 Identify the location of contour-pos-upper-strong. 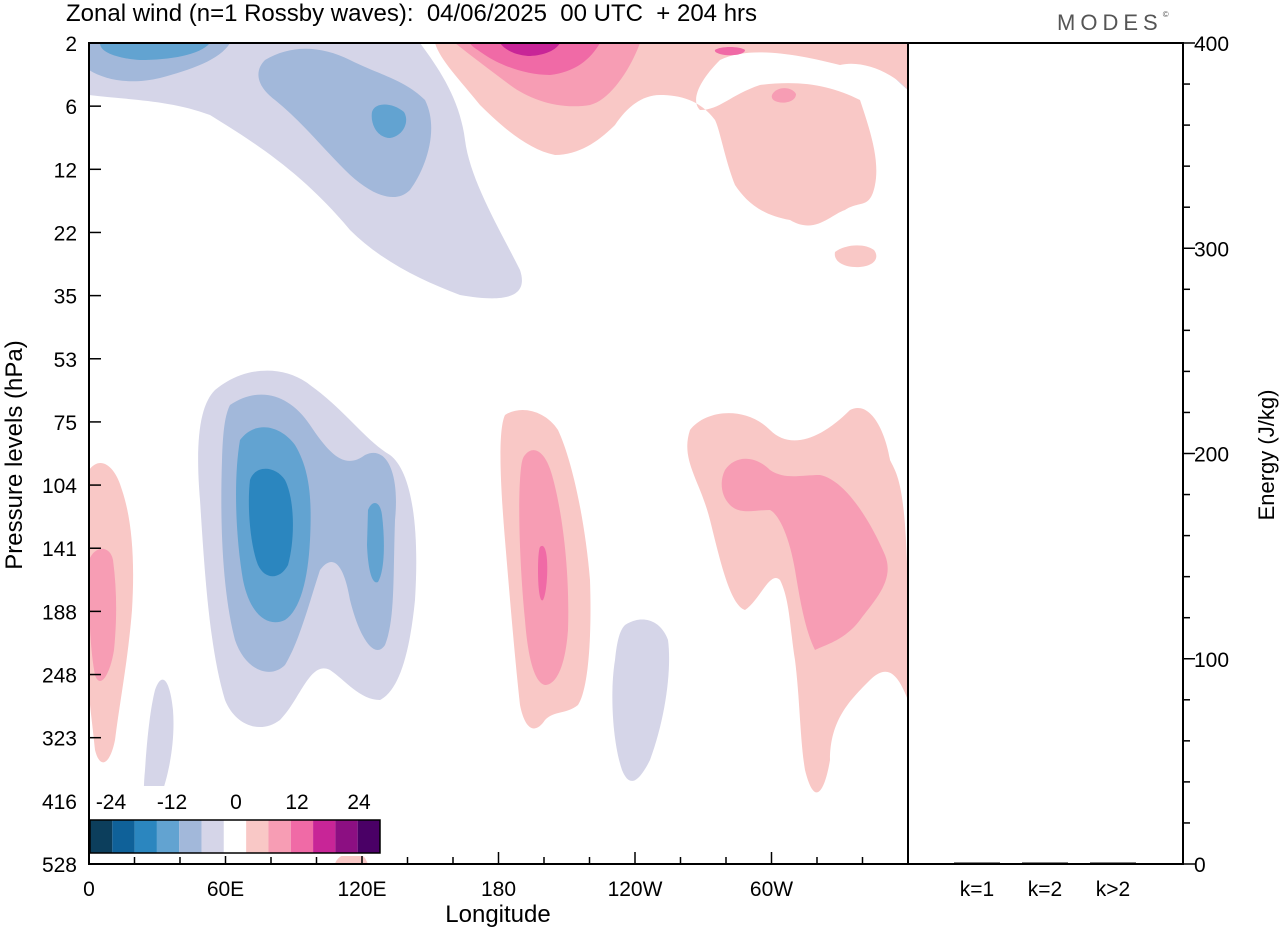
(535, 59).